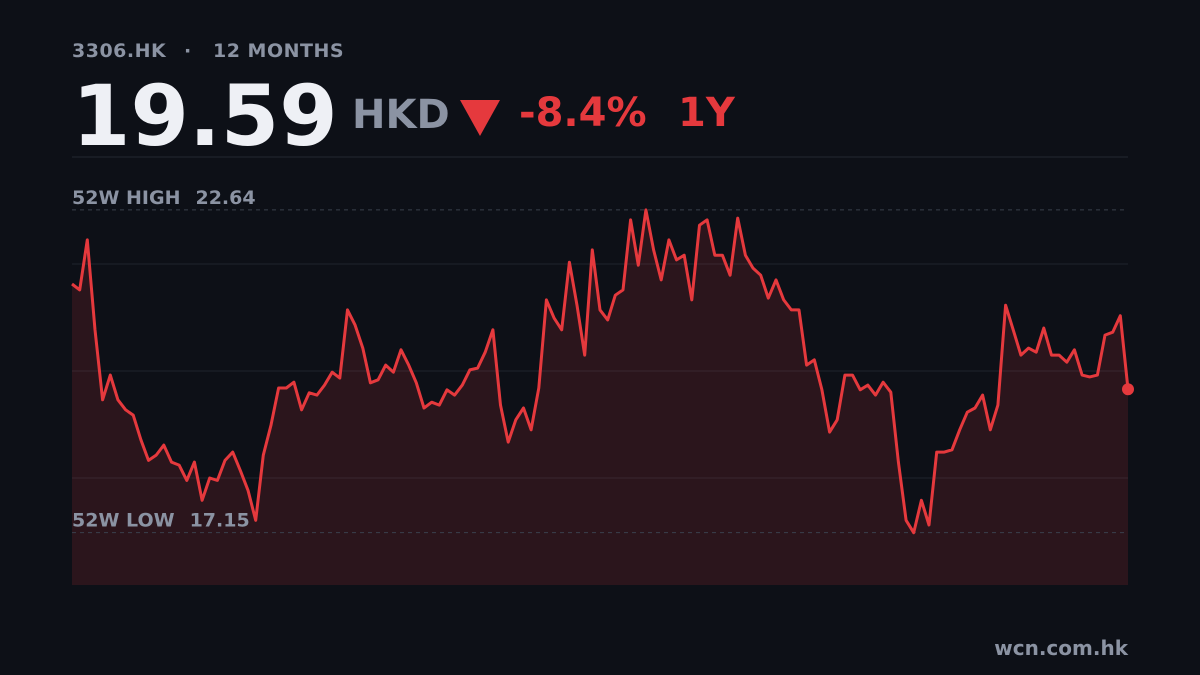 This screenshot has height=675, width=1200. I want to click on reference-label: 52W HIGH, so click(126, 198).